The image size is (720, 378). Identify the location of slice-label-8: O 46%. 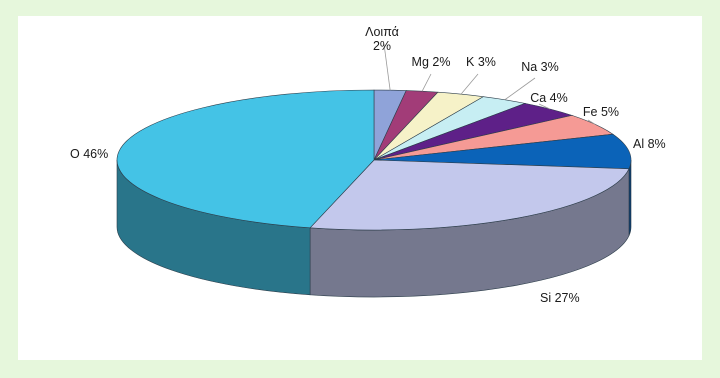
(89, 154).